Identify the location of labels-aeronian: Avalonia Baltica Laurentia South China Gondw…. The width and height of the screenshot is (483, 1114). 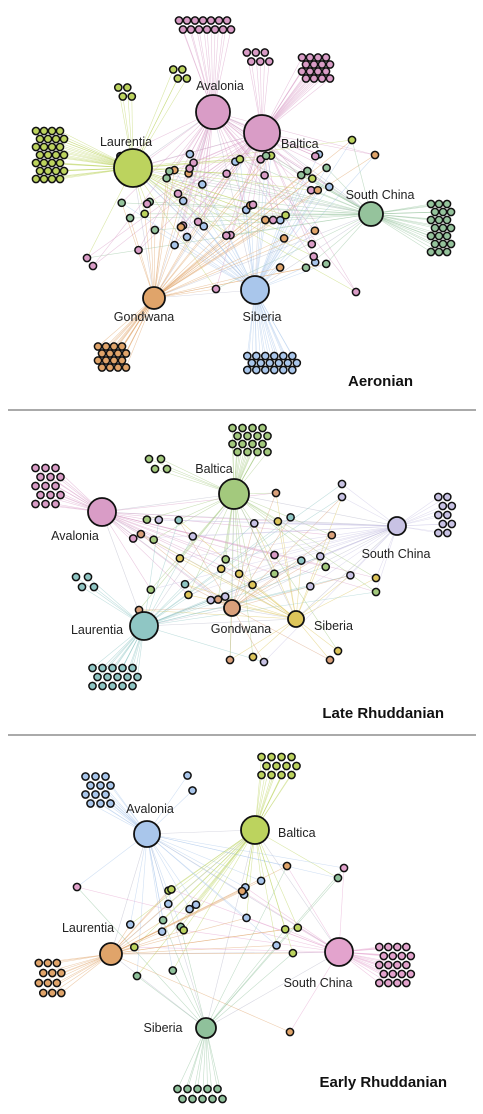
(257, 201).